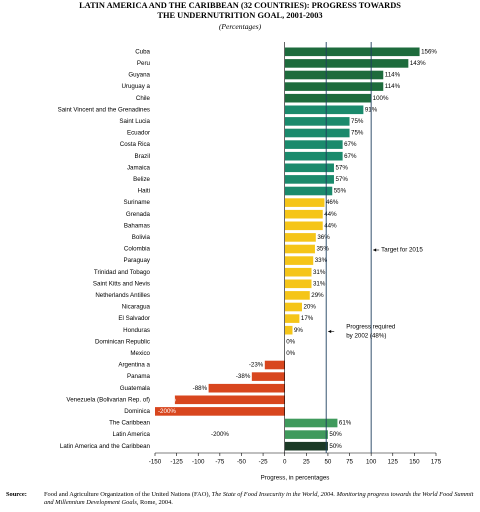 This screenshot has width=480, height=512. What do you see at coordinates (135, 144) in the screenshot?
I see `category-label: Costa Rica` at bounding box center [135, 144].